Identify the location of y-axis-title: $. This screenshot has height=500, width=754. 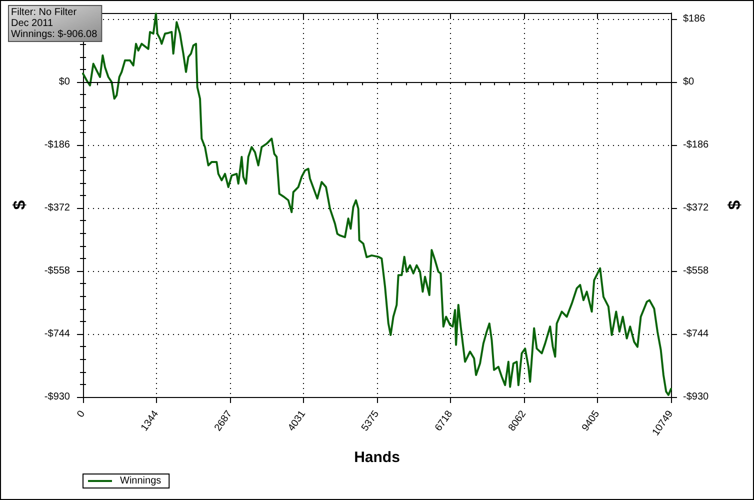
(19, 205).